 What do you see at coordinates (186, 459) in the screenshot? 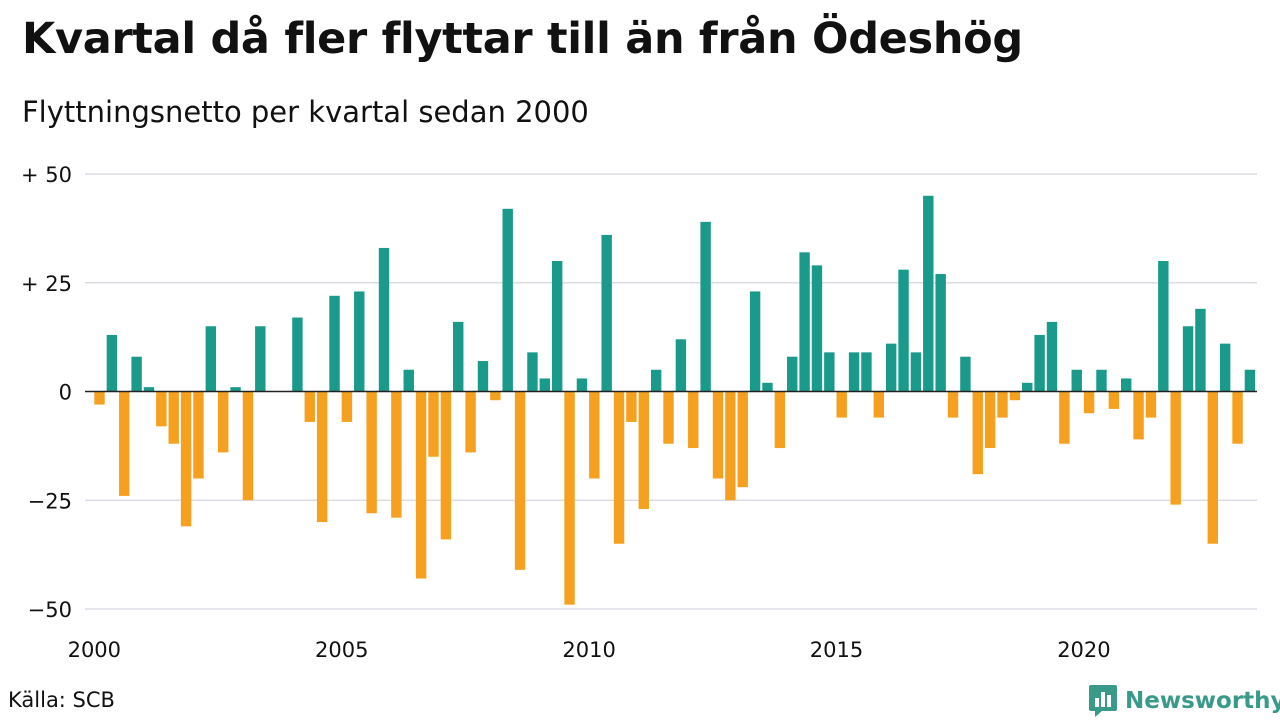
I see `bar-2001-q4` at bounding box center [186, 459].